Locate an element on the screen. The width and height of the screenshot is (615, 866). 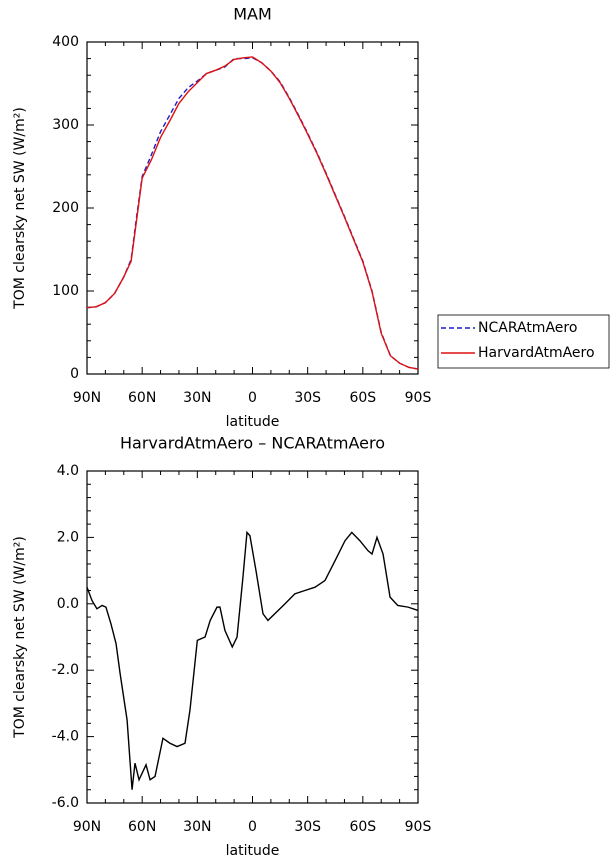
legend-label: HarvardAtmAero is located at coordinates (536, 353).